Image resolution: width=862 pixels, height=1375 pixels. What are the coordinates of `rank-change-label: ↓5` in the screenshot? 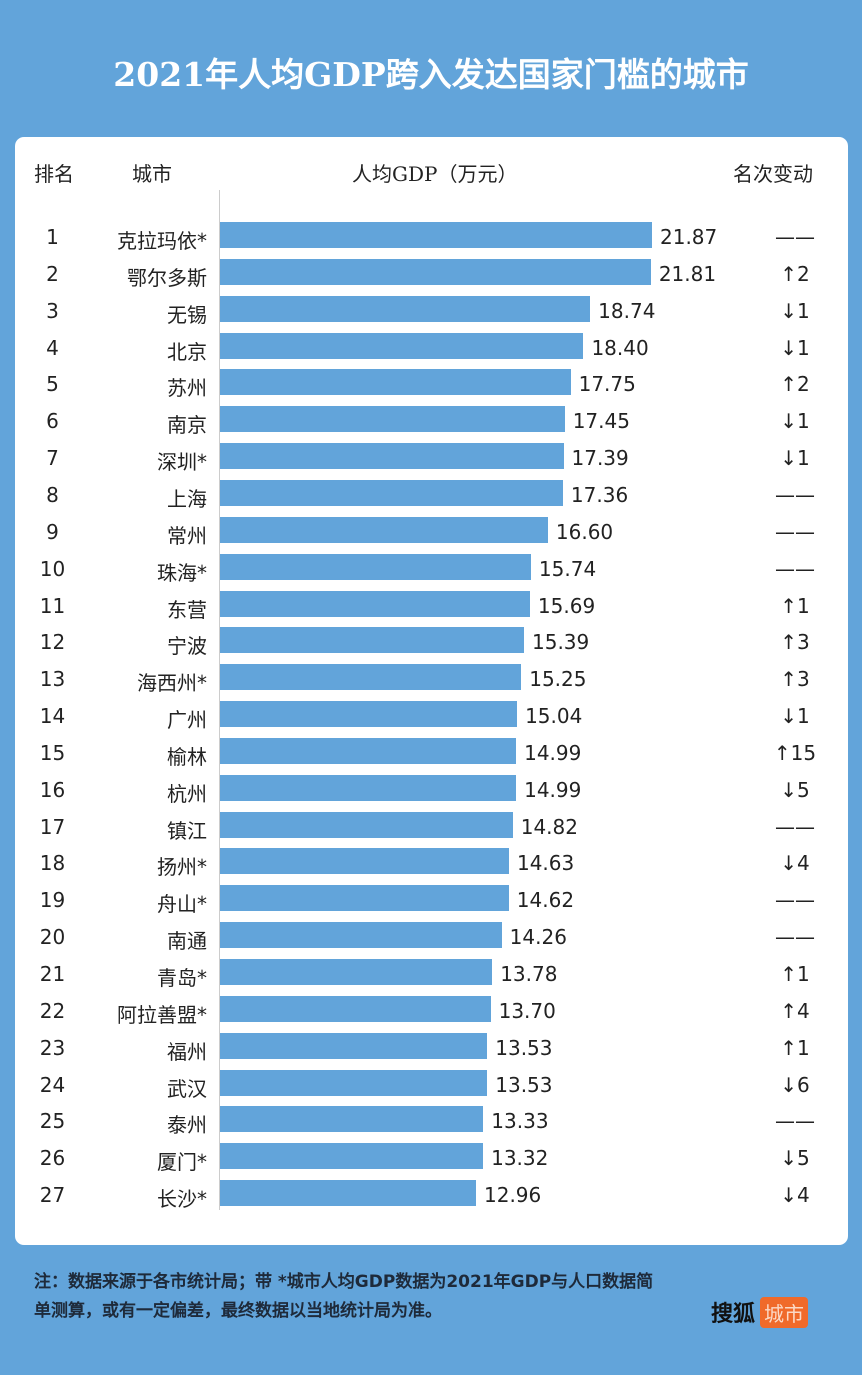 It's located at (795, 789).